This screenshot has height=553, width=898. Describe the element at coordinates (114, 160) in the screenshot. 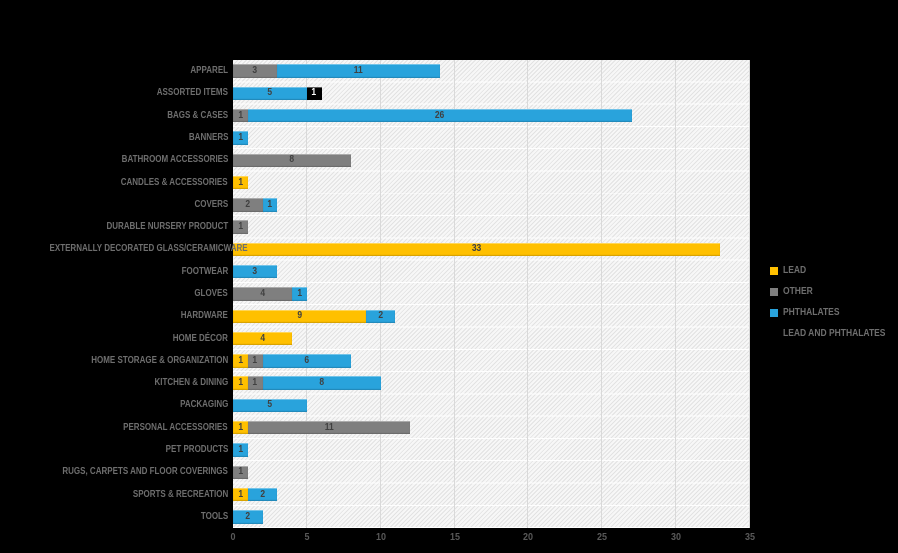

I see `category-label: BATHROOM ACCESSORIES` at that location.